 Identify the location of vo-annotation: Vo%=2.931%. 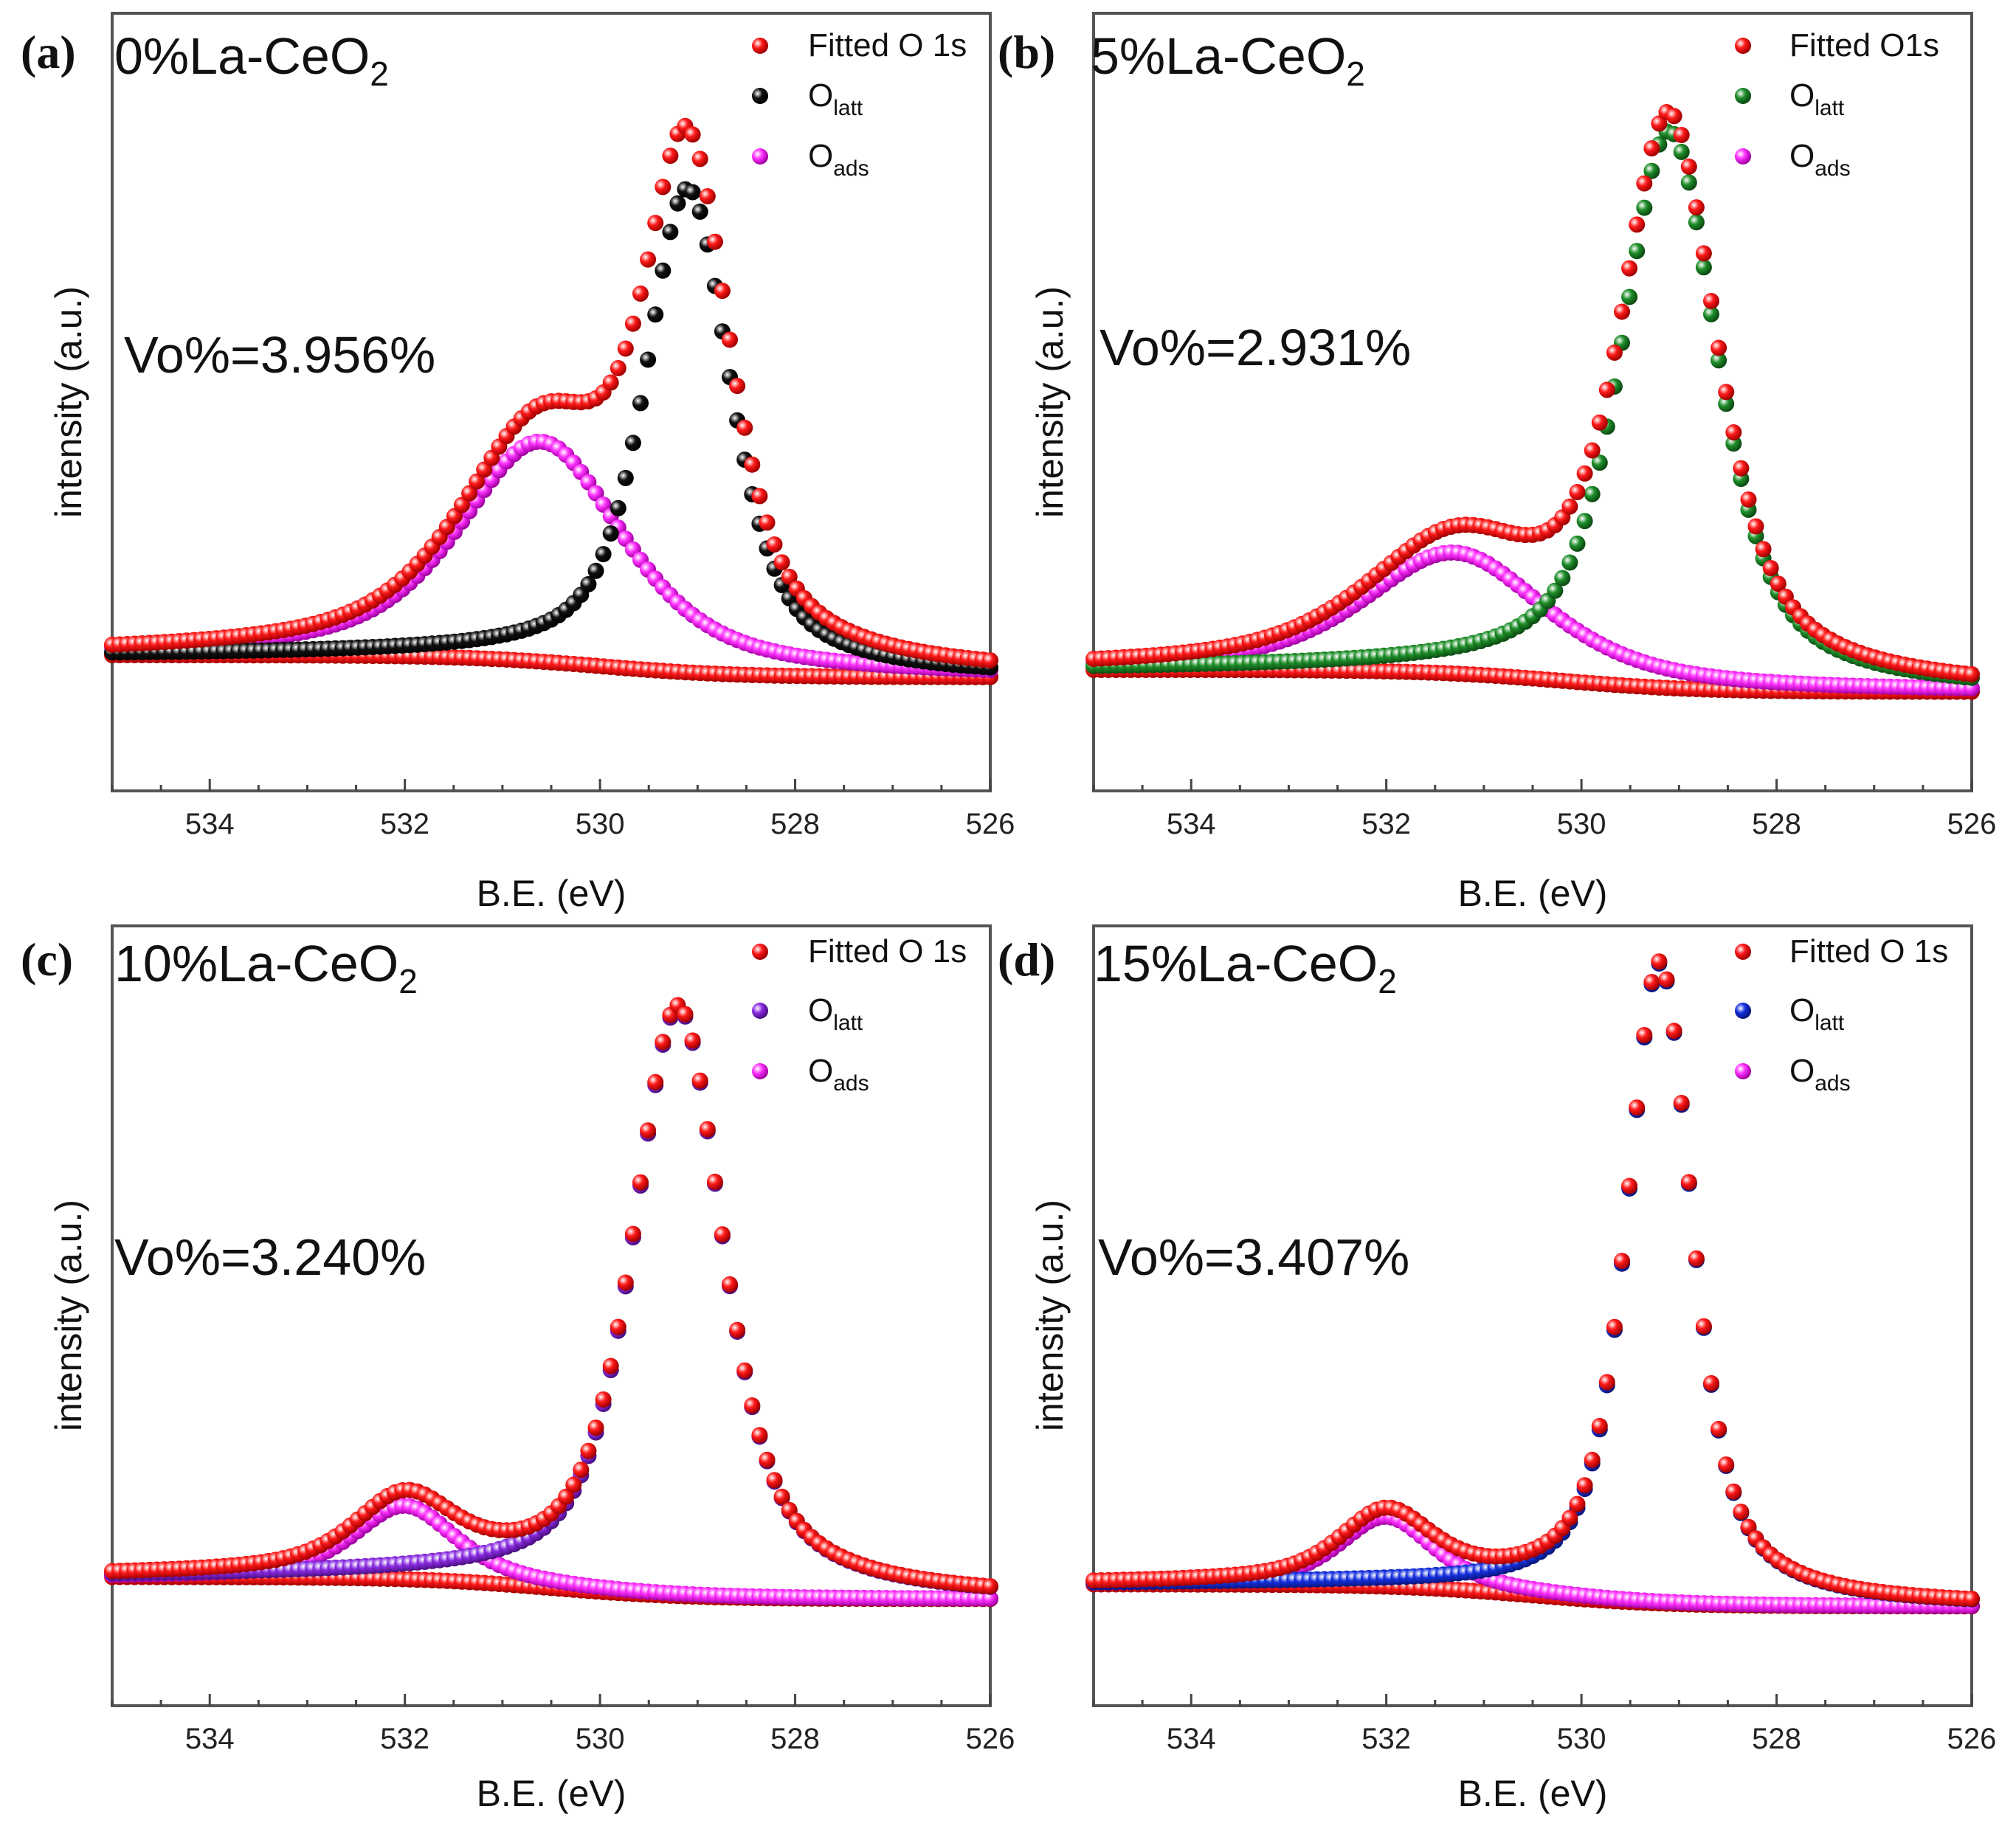
(1255, 347).